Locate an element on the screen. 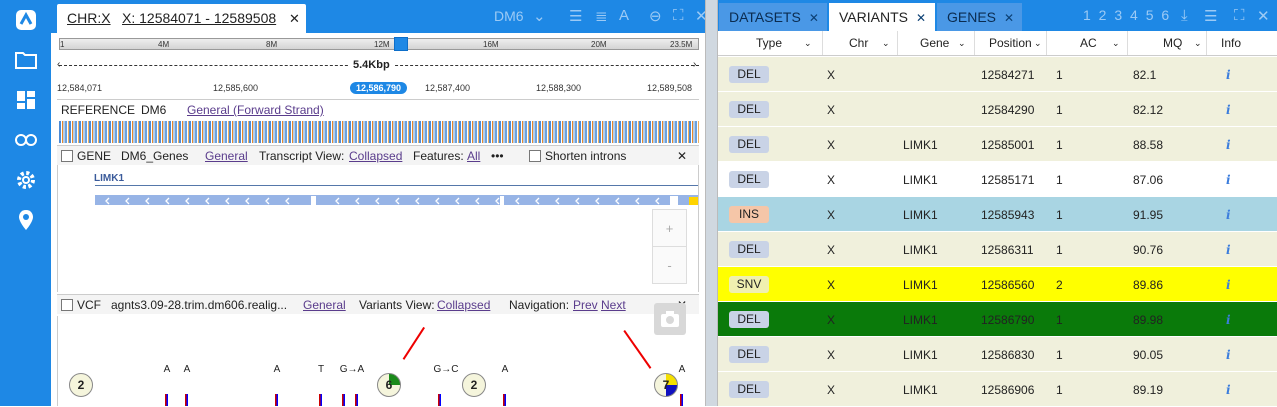  prev-link: Prev is located at coordinates (585, 305).